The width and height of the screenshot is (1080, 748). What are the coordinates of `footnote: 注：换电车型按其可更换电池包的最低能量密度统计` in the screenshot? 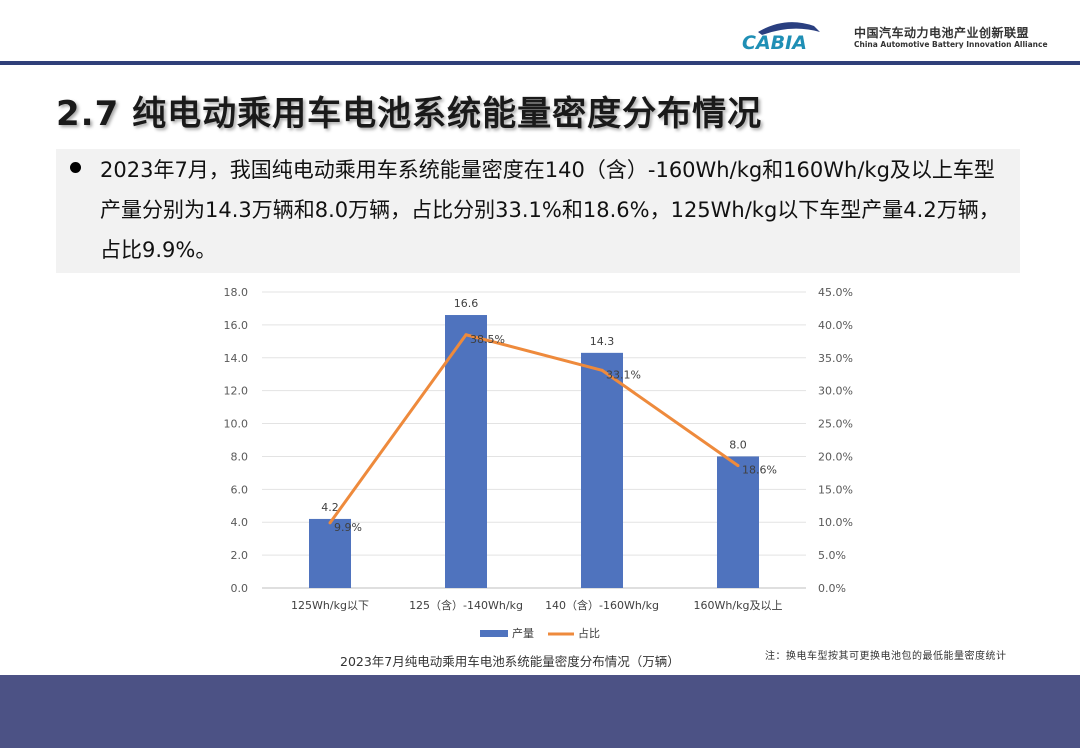 It's located at (886, 656).